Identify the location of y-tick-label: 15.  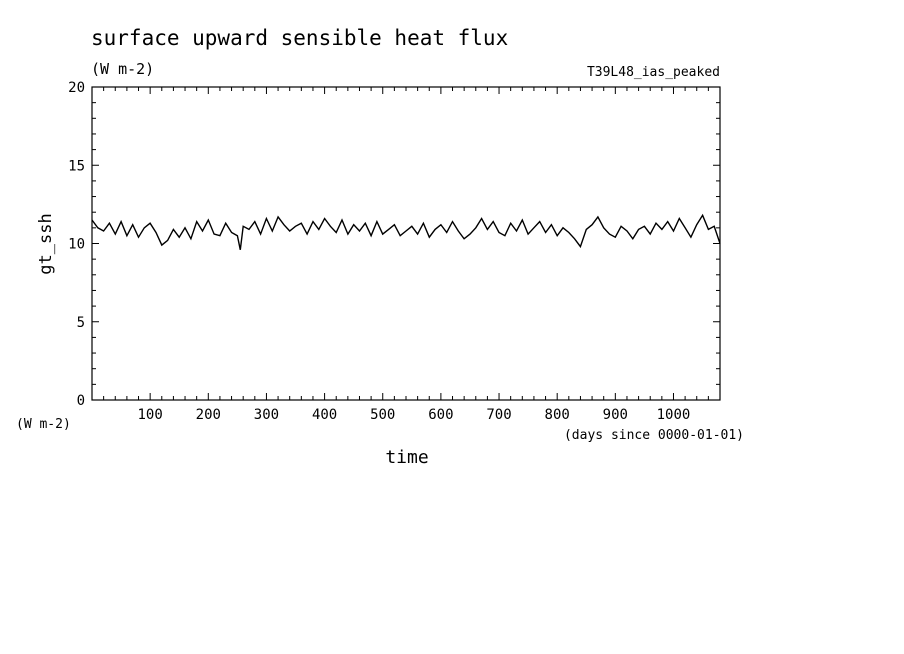
(76, 166).